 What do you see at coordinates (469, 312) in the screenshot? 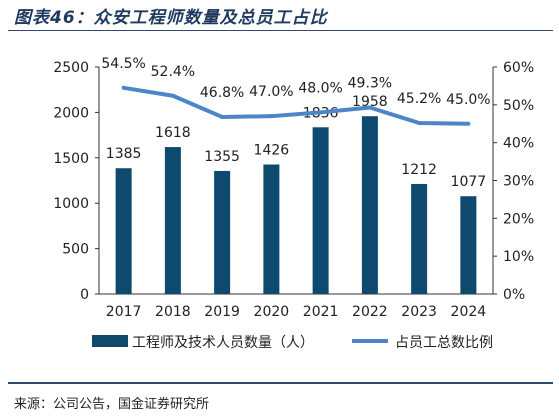
I see `x-axis-tick-label: 2024` at bounding box center [469, 312].